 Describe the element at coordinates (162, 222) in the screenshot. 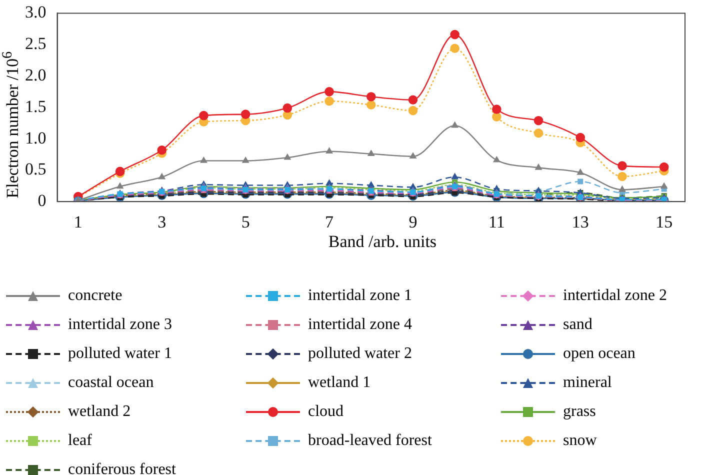

I see `x-tick-label: 3` at that location.